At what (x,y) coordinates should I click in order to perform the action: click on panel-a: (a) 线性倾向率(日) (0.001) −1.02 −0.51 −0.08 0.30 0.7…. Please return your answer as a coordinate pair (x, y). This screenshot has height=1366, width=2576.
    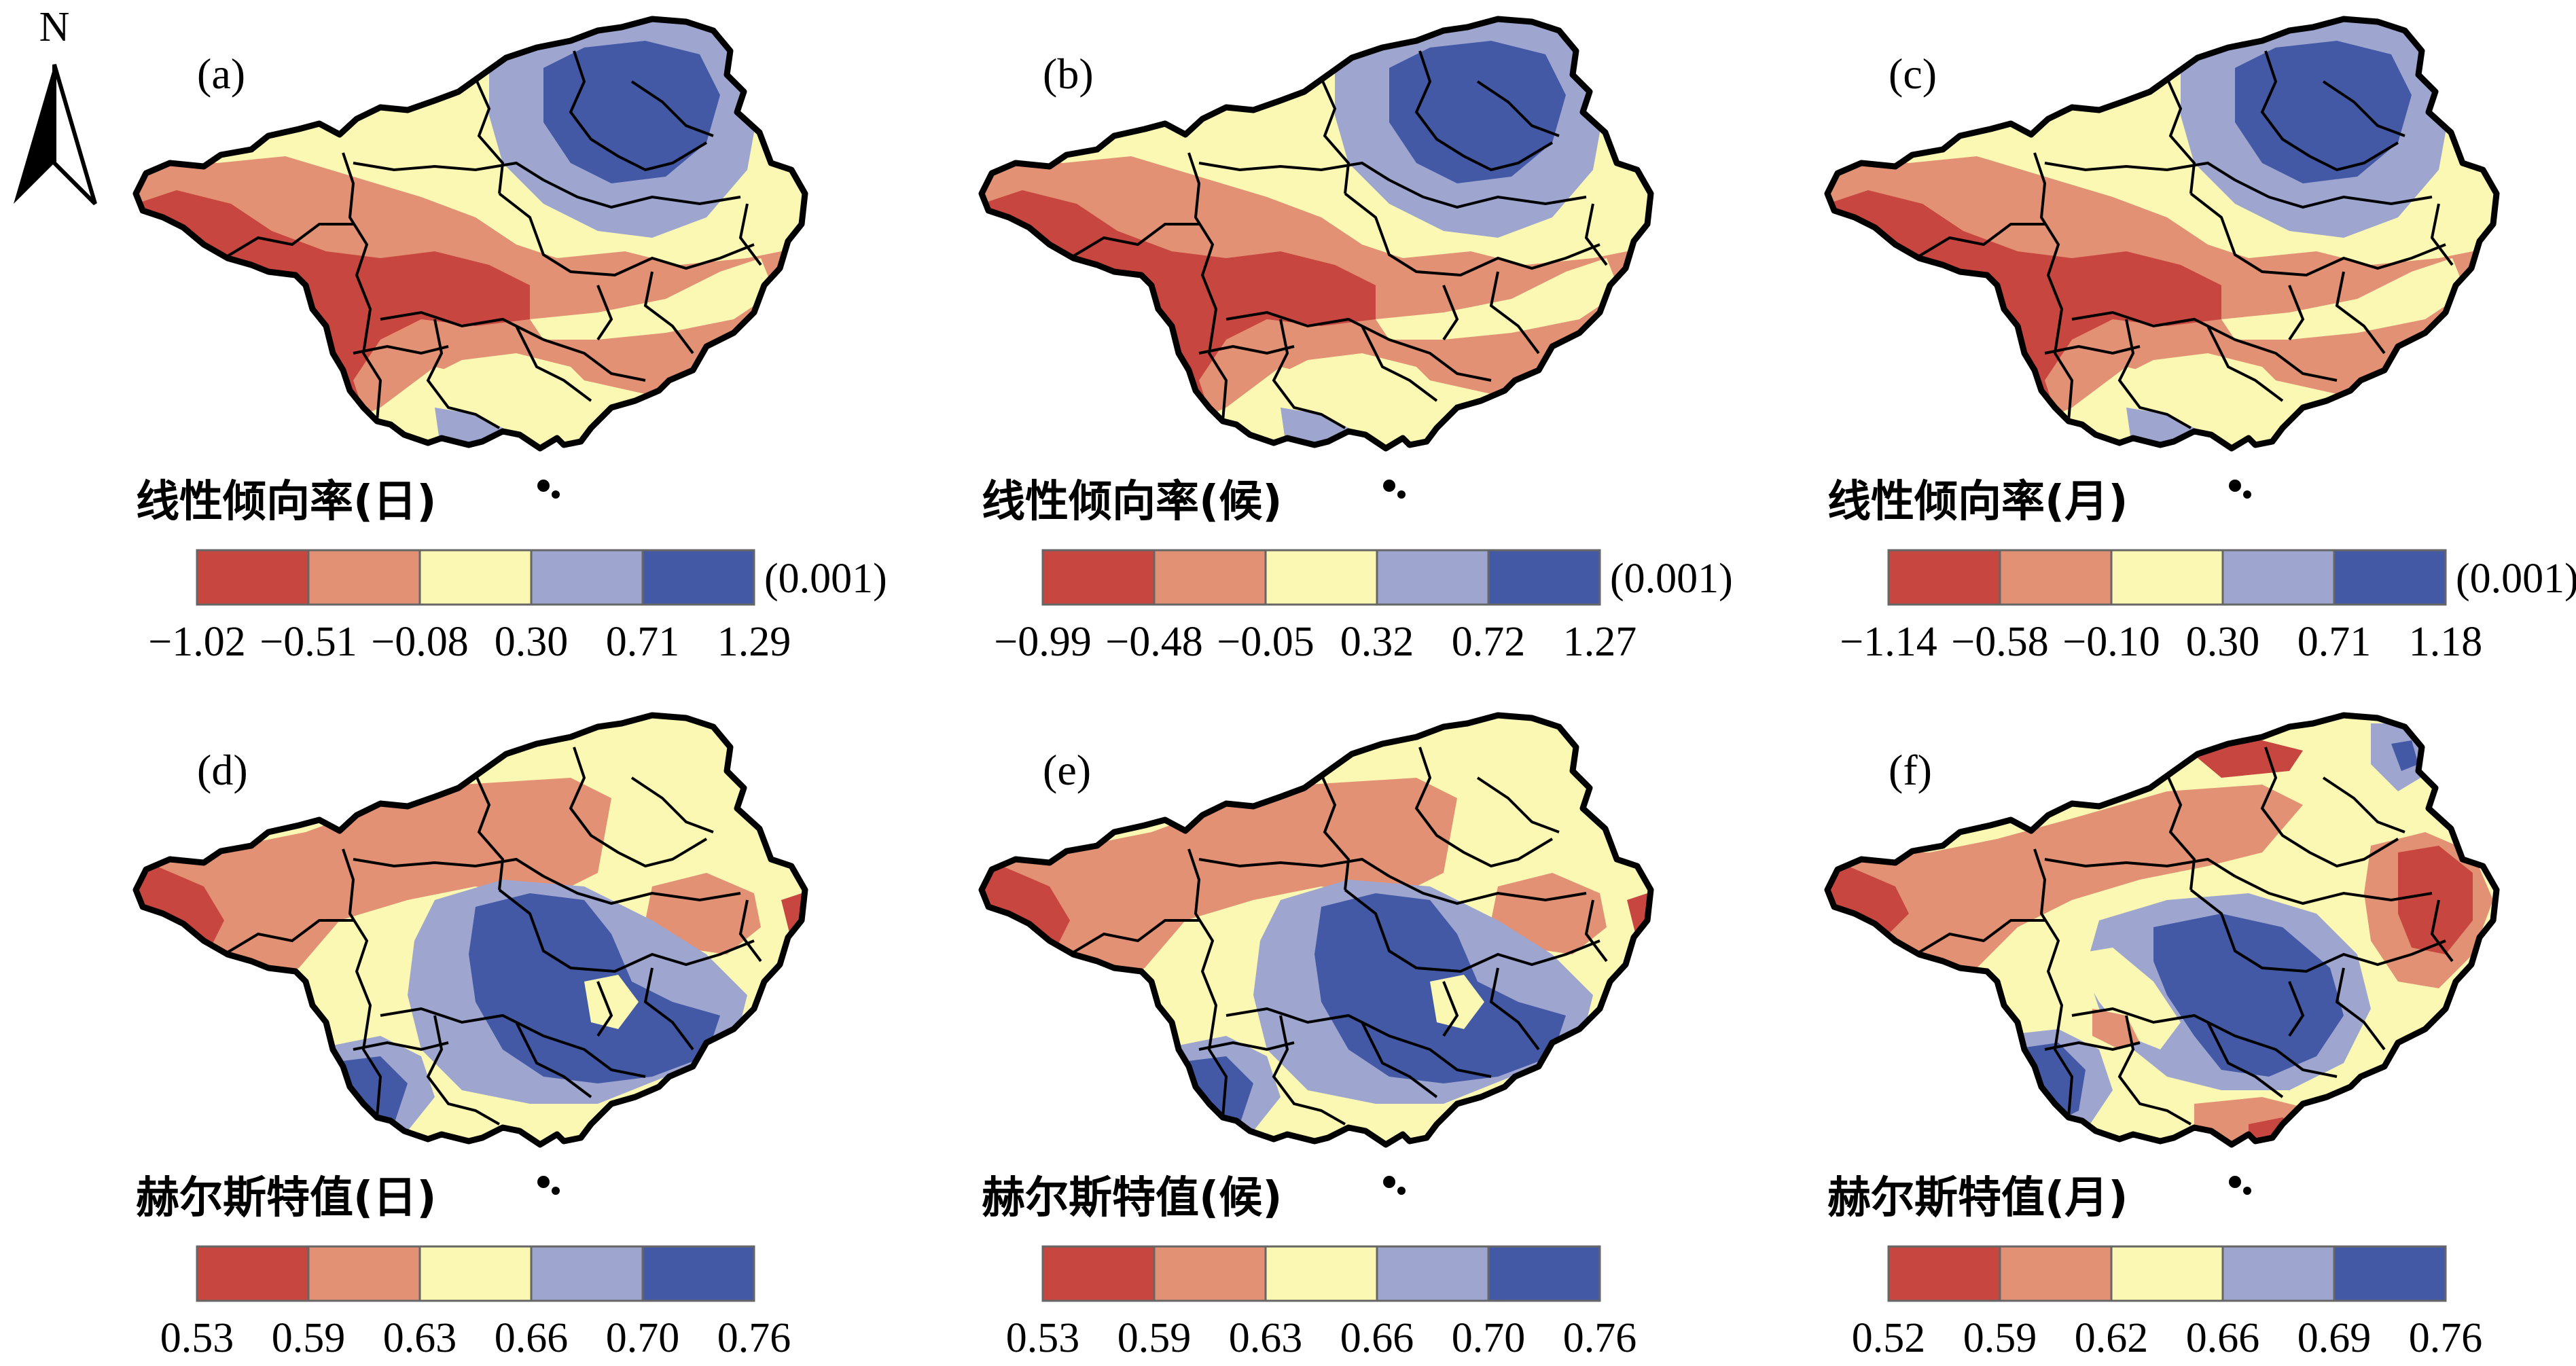
    Looking at the image, I should click on (510, 340).